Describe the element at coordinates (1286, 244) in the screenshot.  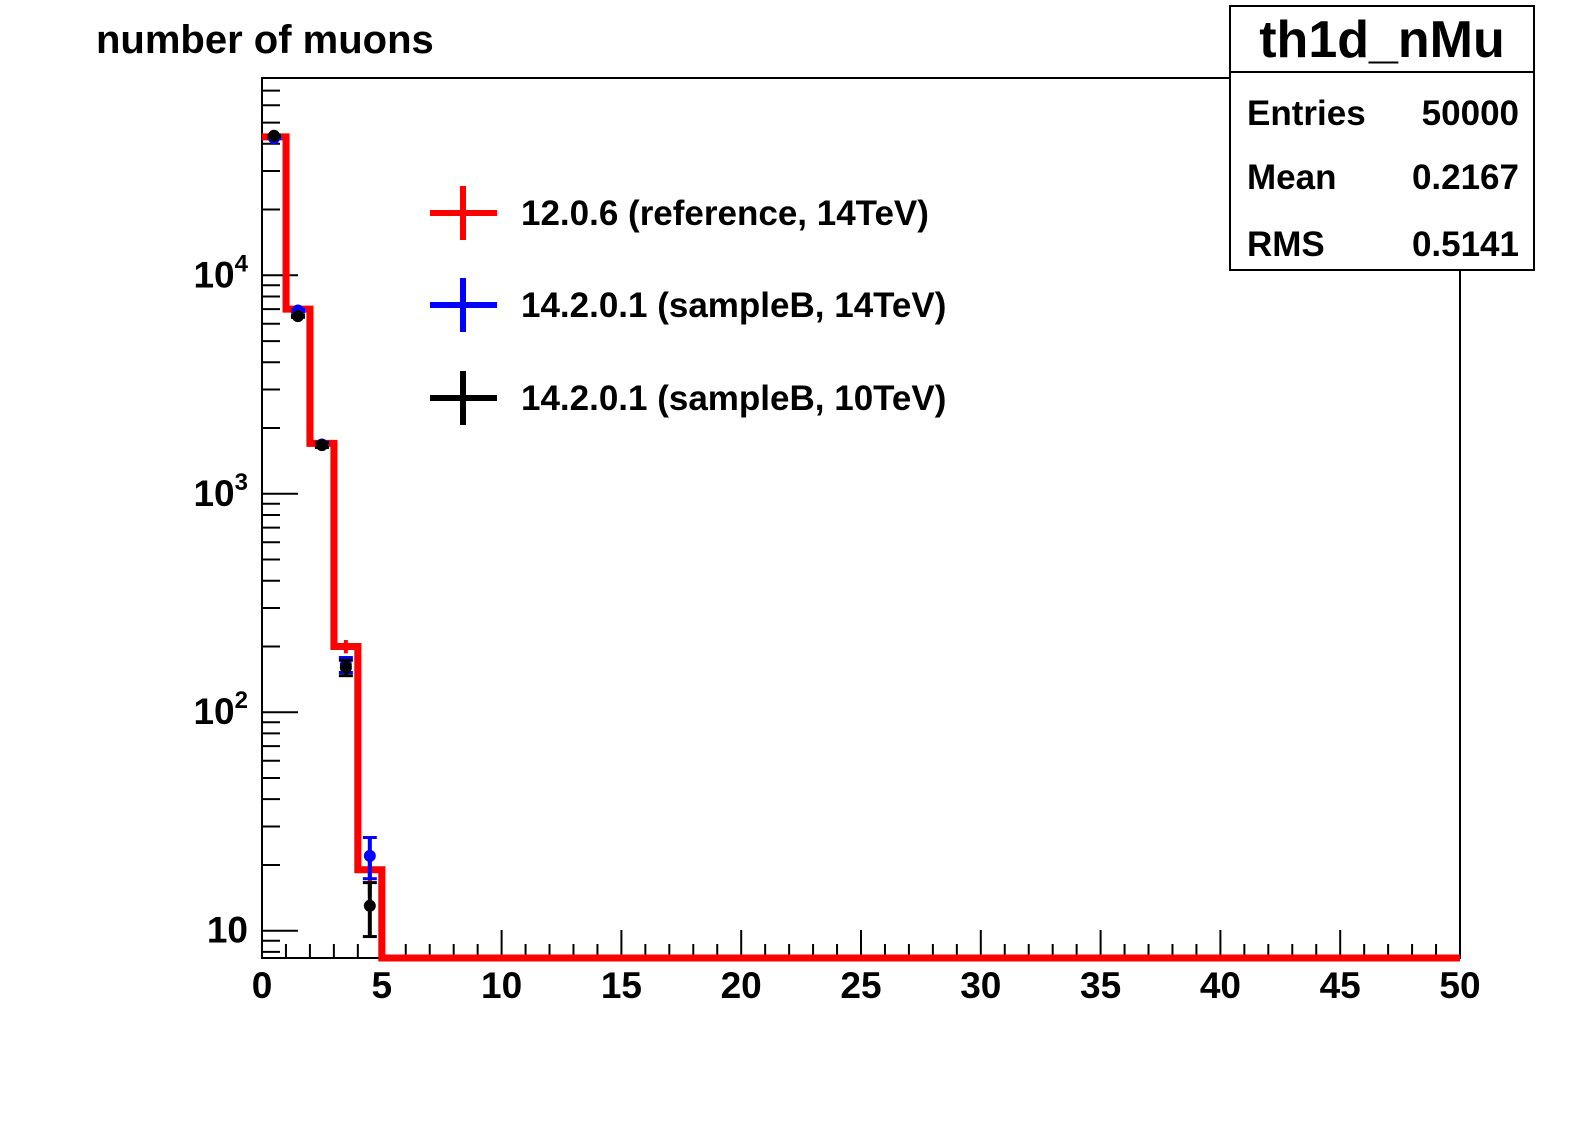
I see `stats-label: RMS` at that location.